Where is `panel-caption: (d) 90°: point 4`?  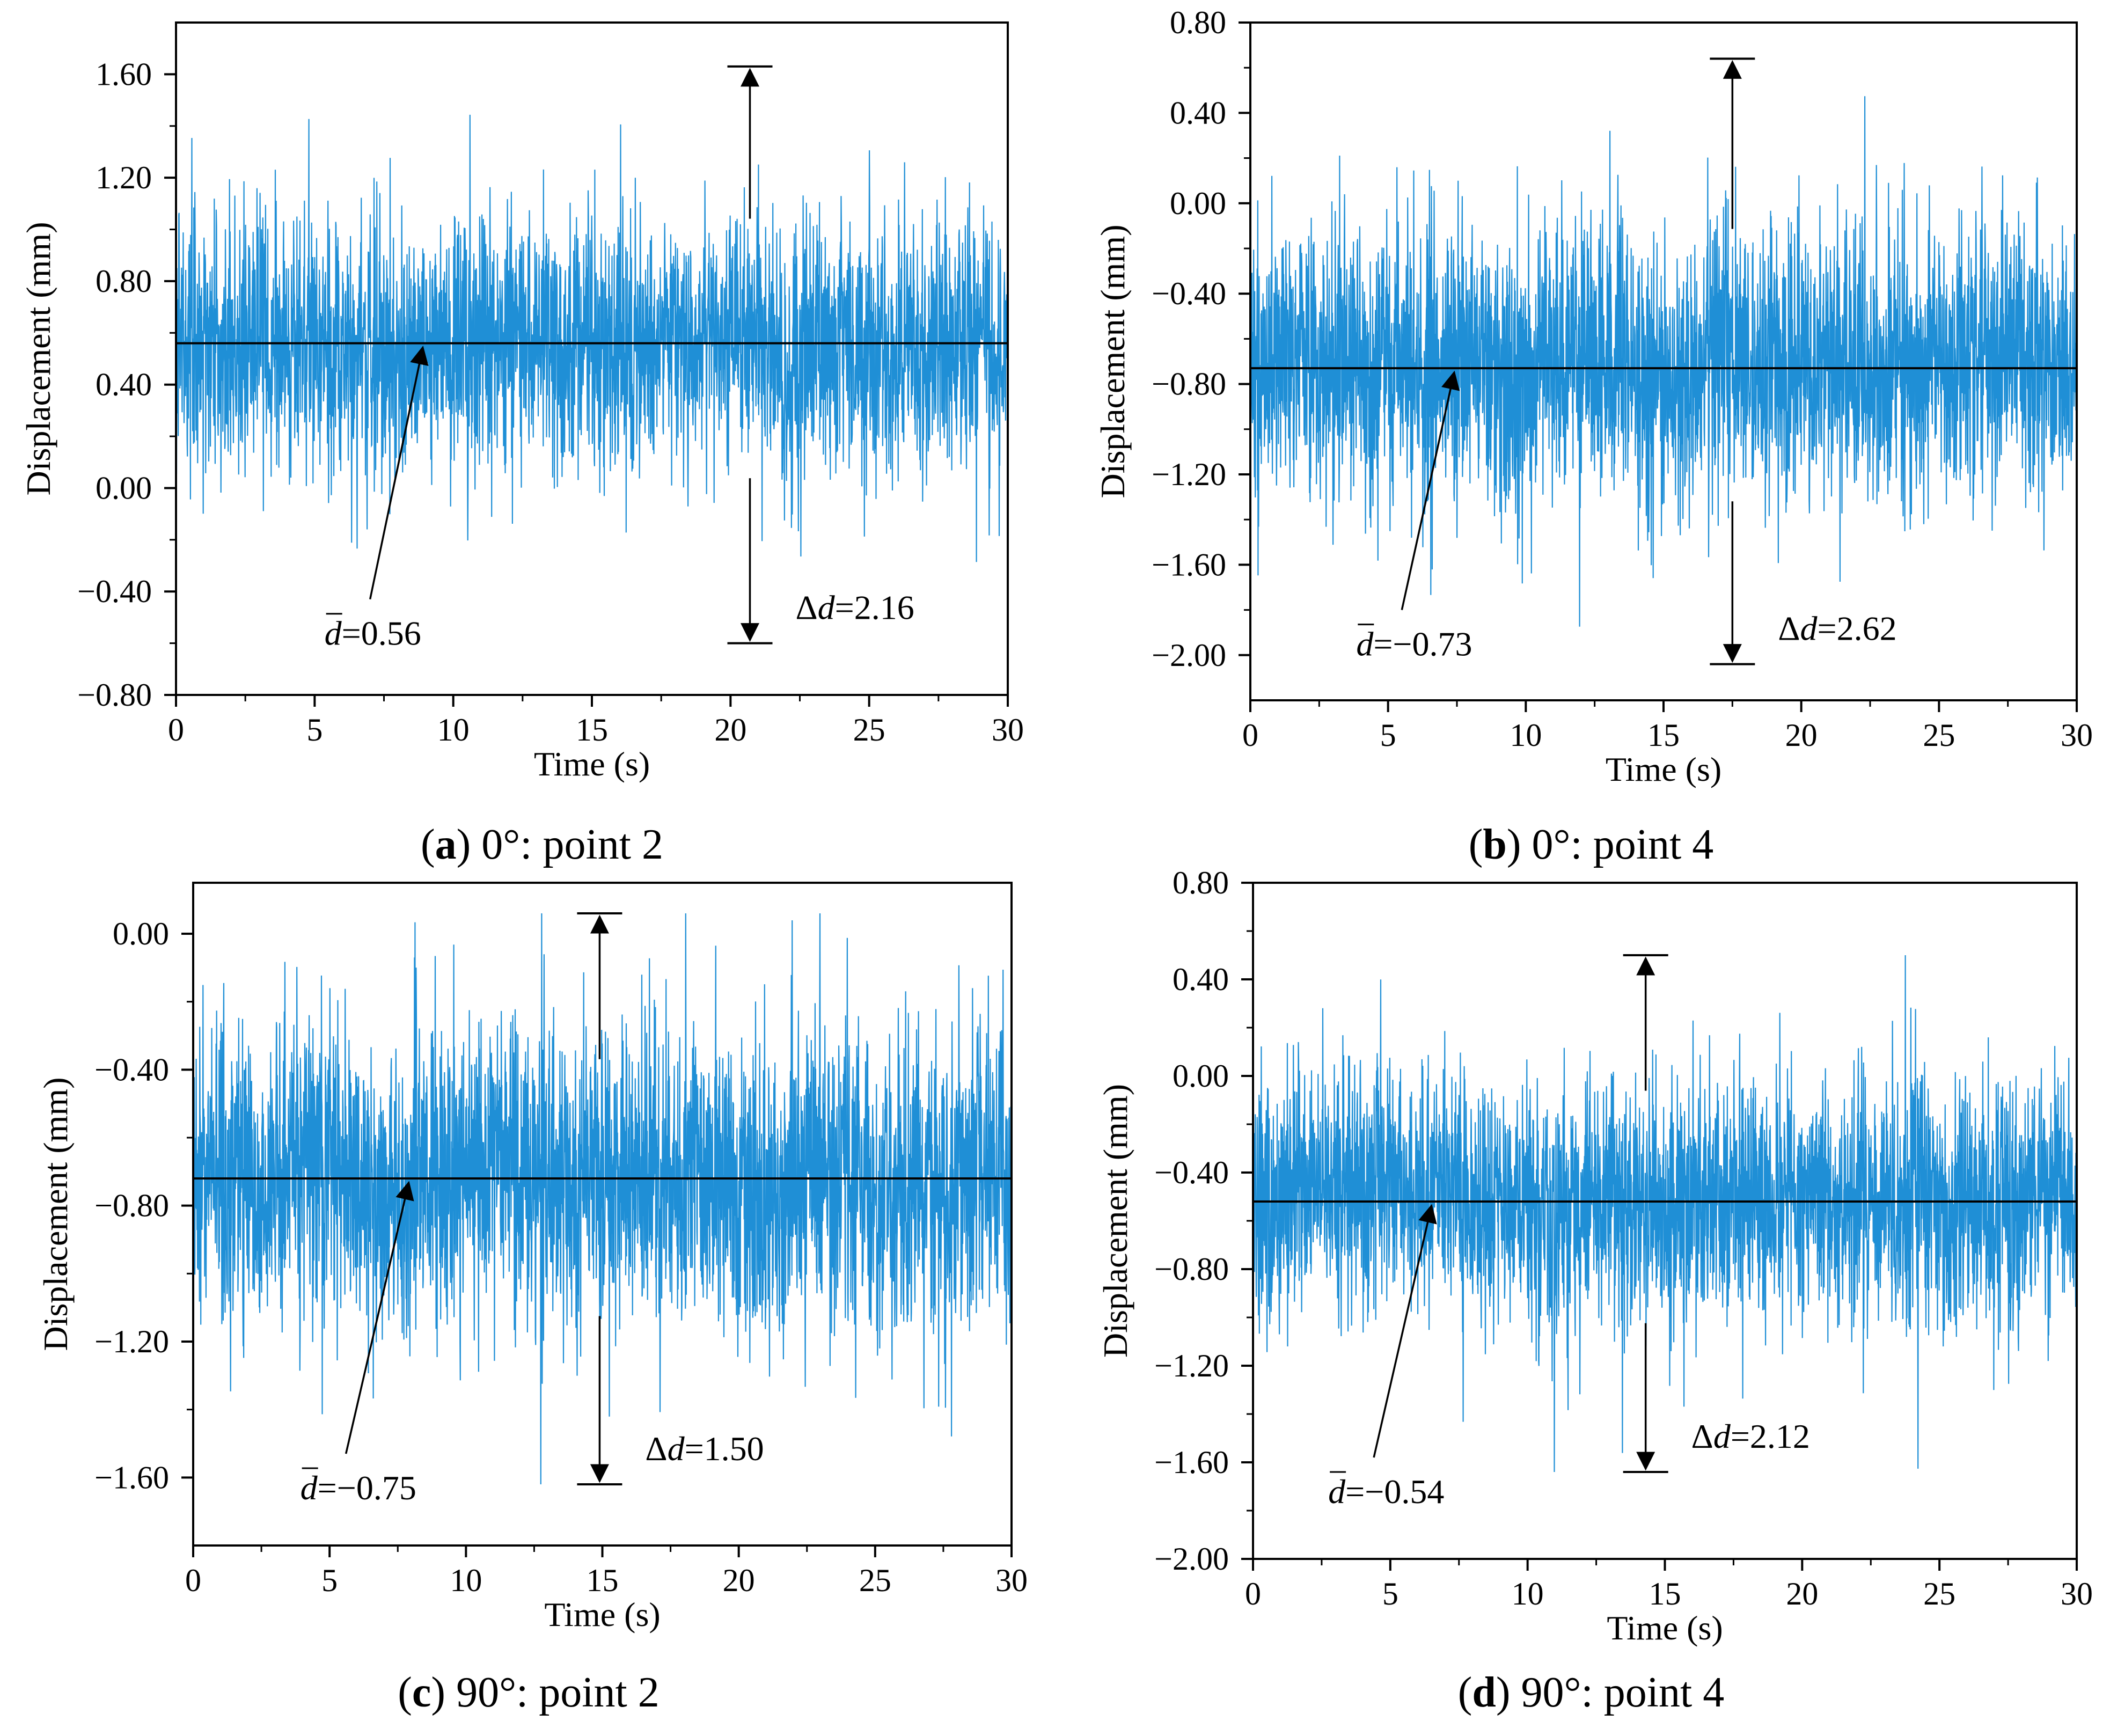 panel-caption: (d) 90°: point 4 is located at coordinates (1591, 1693).